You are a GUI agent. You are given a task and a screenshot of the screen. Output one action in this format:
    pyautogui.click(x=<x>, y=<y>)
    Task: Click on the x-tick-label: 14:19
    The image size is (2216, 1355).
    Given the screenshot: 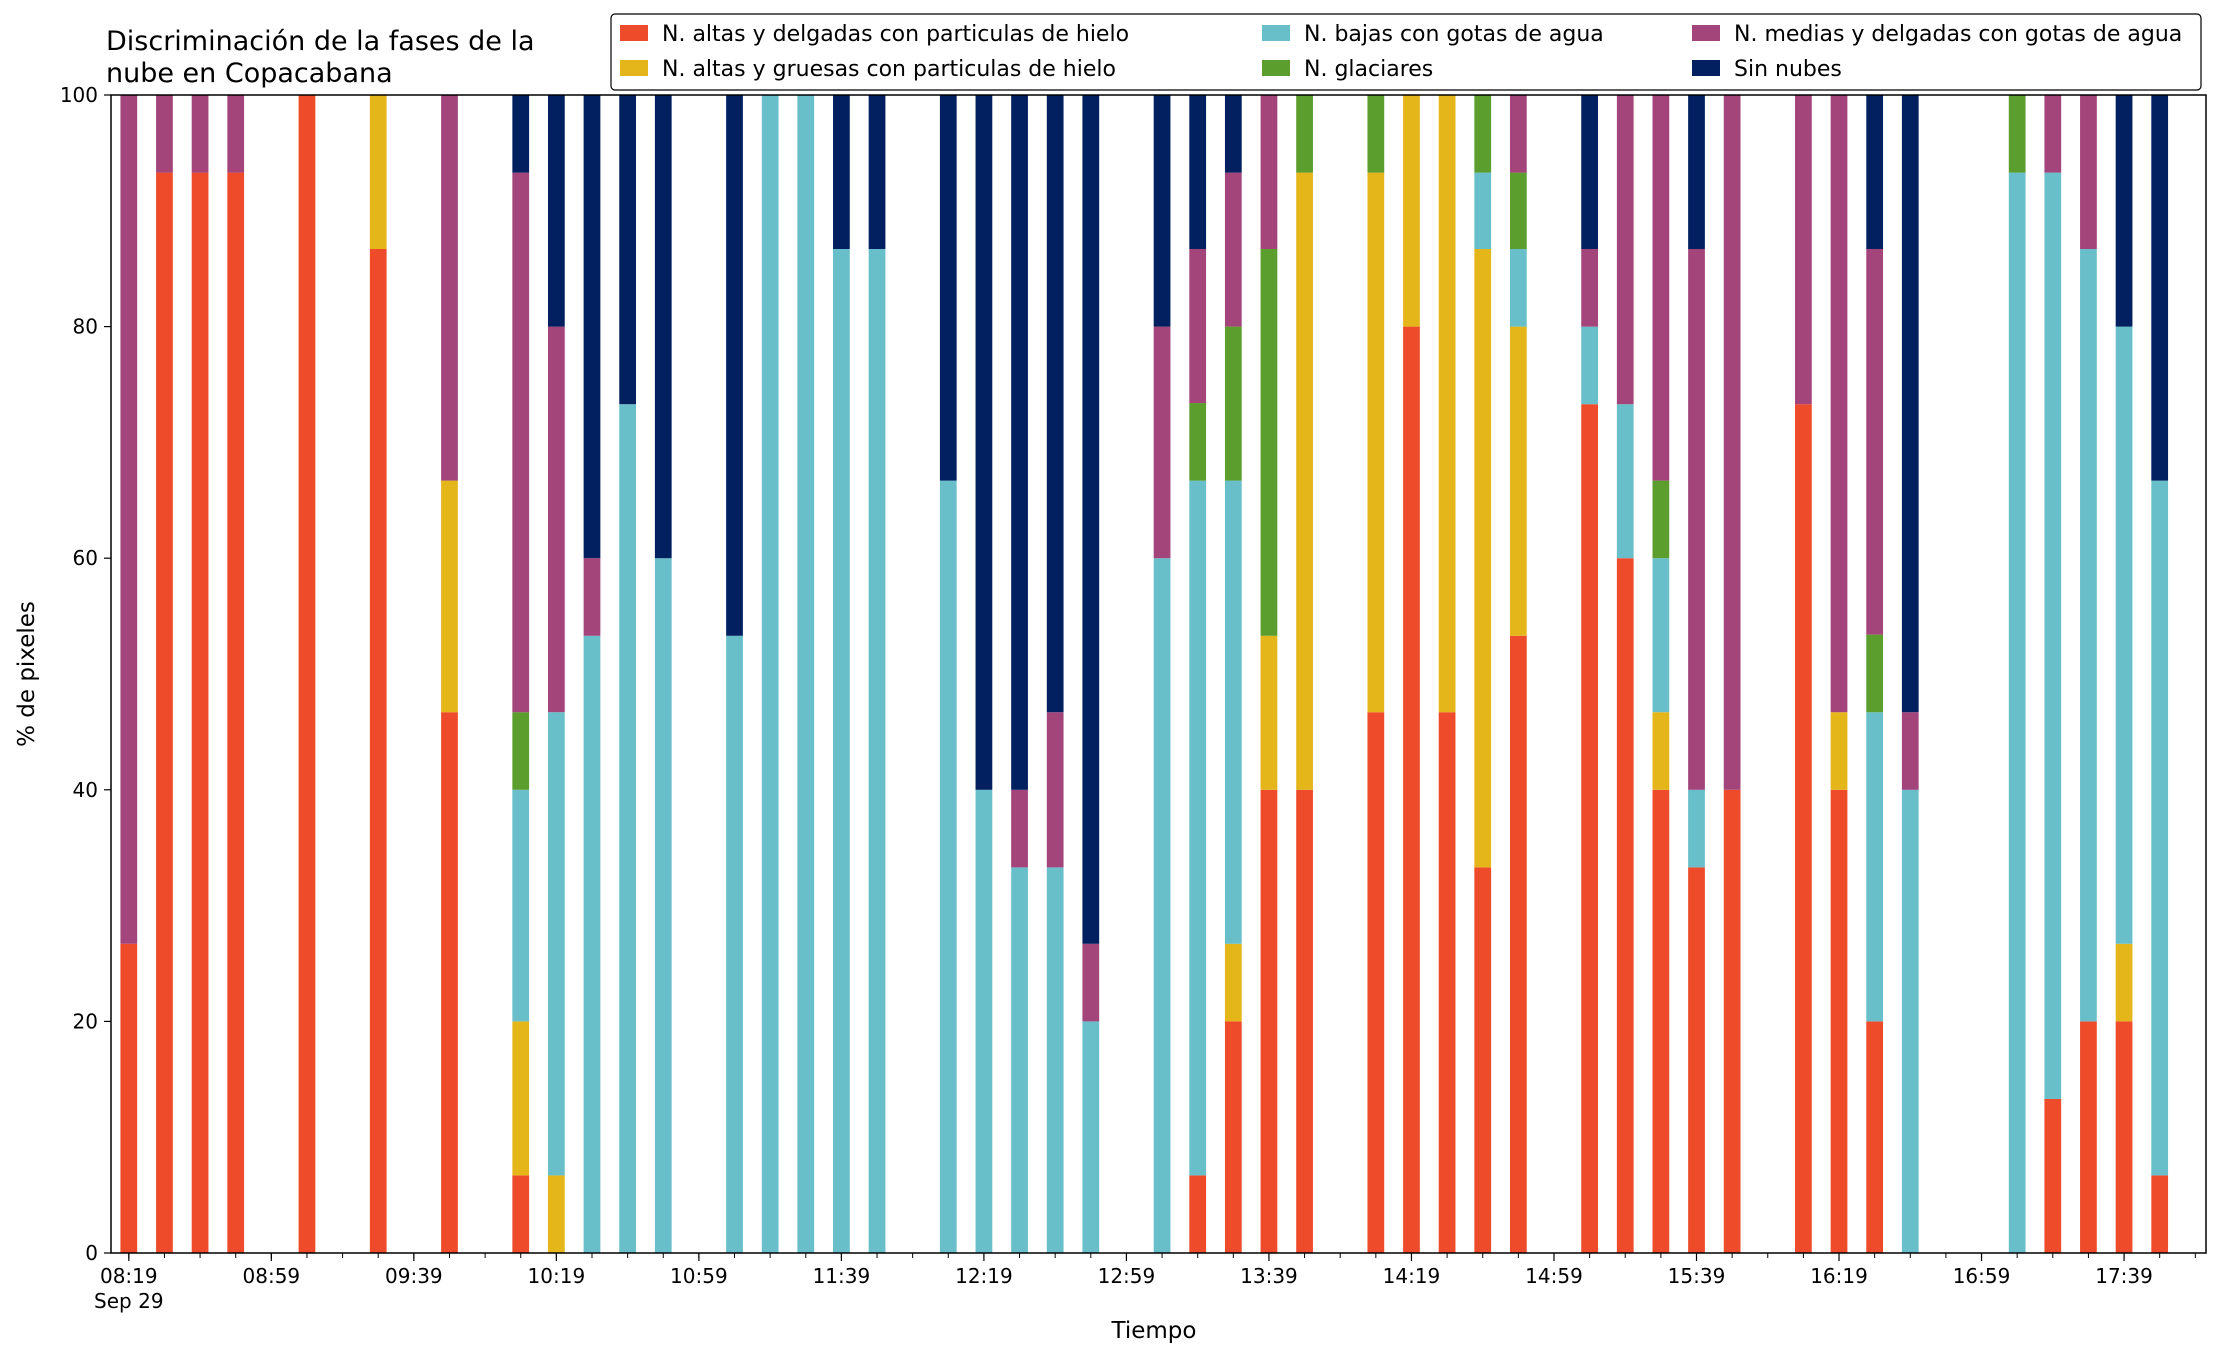 What is the action you would take?
    pyautogui.click(x=1412, y=1276)
    